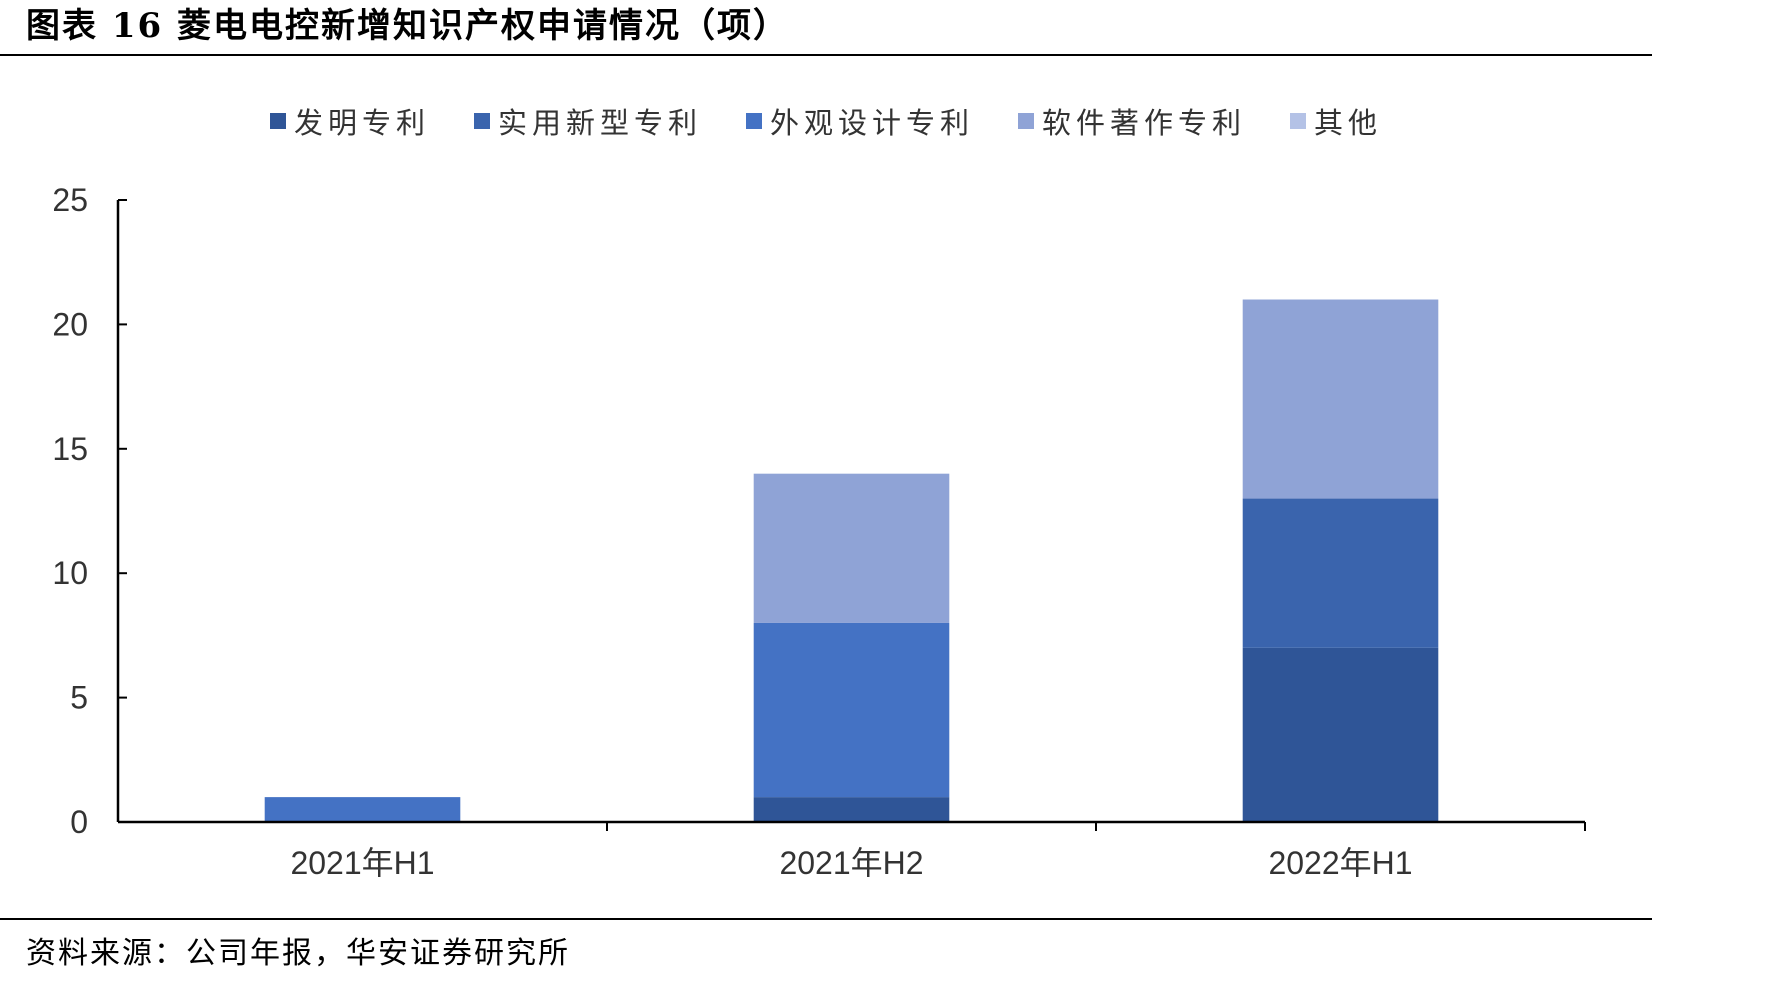 Image resolution: width=1777 pixels, height=983 pixels. Describe the element at coordinates (70, 573) in the screenshot. I see `y-tick-label: 10` at that location.